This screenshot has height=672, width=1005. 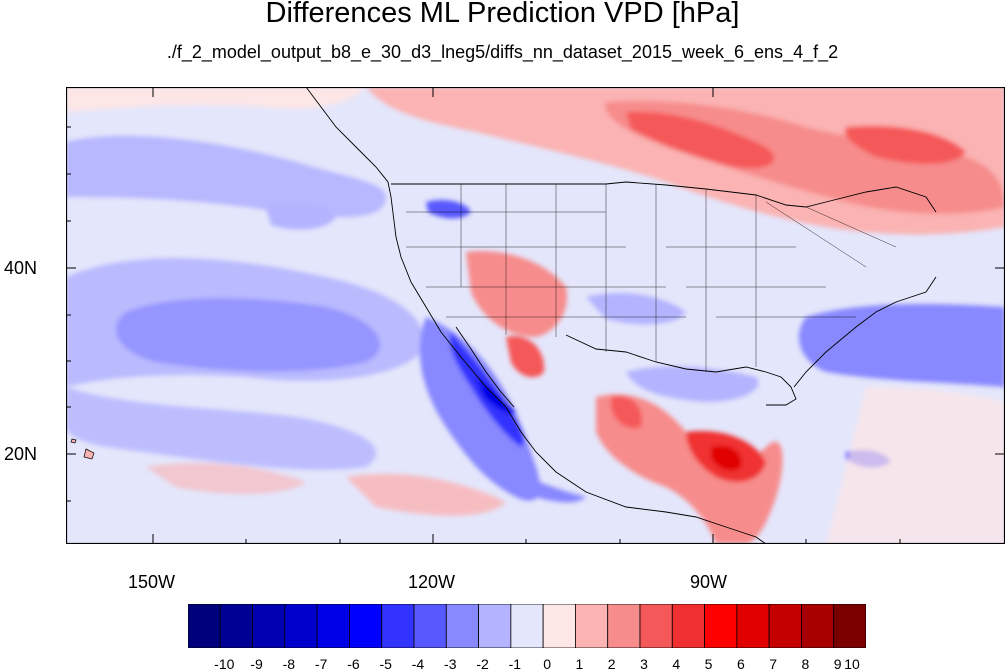 I want to click on colorbar-tick-label: 6, so click(x=740, y=664).